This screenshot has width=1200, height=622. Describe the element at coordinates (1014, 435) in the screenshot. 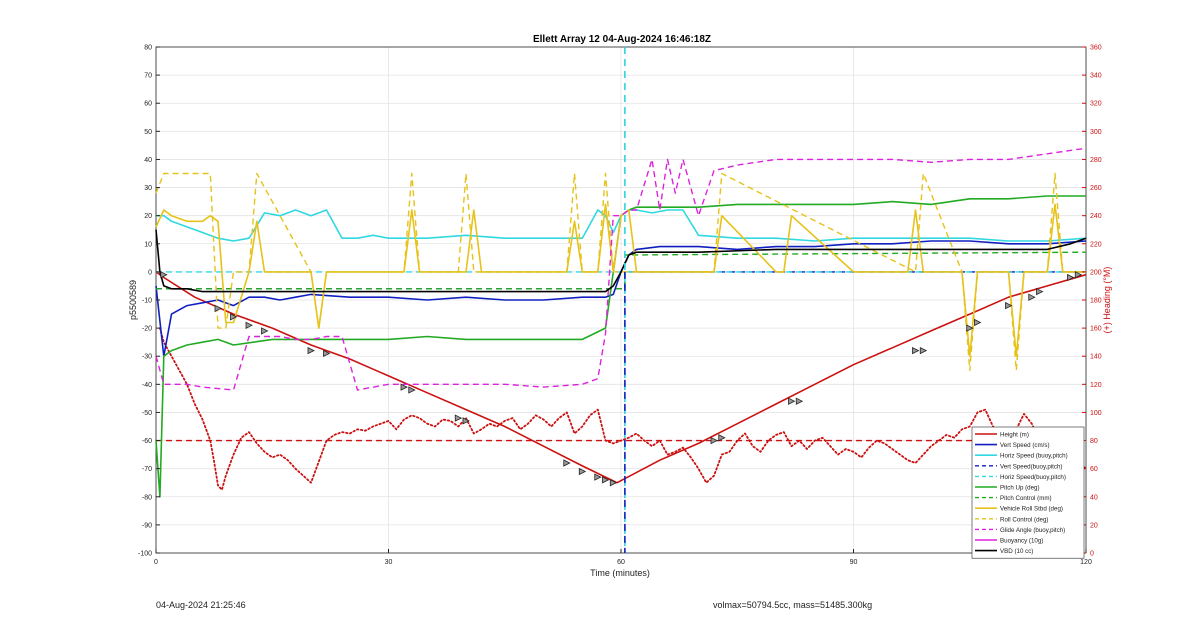

I see `legend-label: Height (m)` at that location.